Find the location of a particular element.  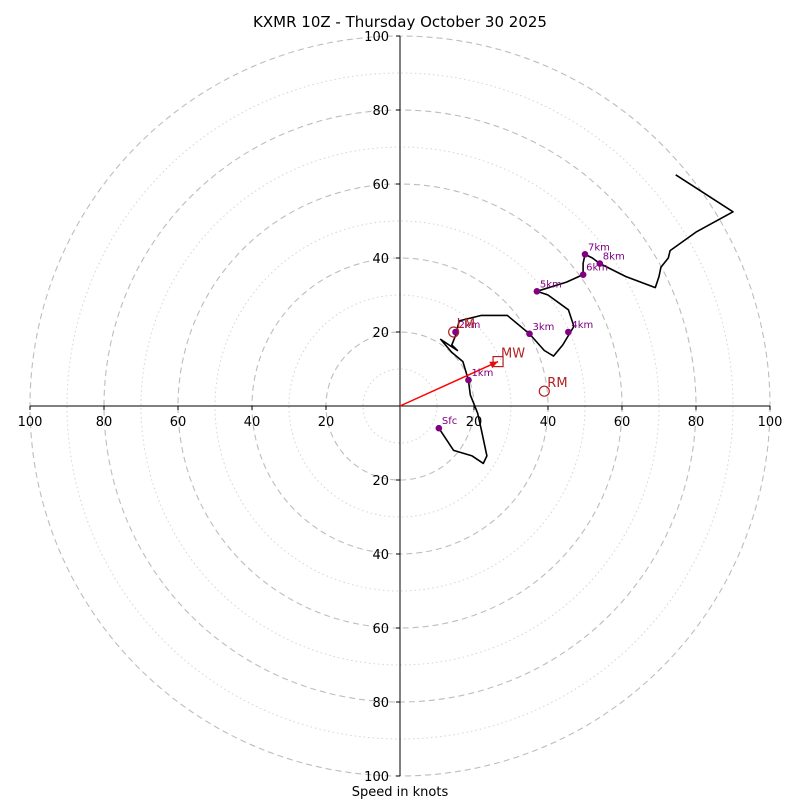

height-marker-3km is located at coordinates (529, 334).